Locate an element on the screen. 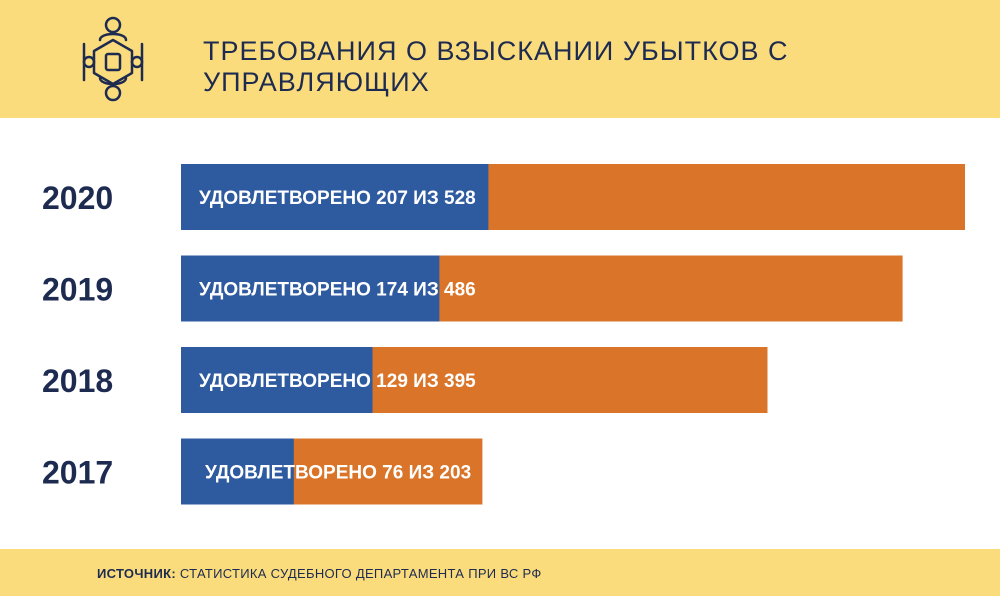 The height and width of the screenshot is (596, 1000). bar-data-label: УДОВЛЕТВОРЕНО 129 ИЗ 395 is located at coordinates (337, 381).